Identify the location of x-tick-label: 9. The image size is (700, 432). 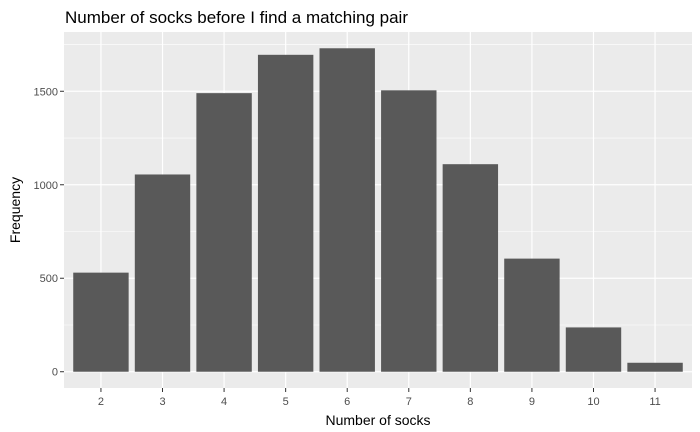
(532, 402).